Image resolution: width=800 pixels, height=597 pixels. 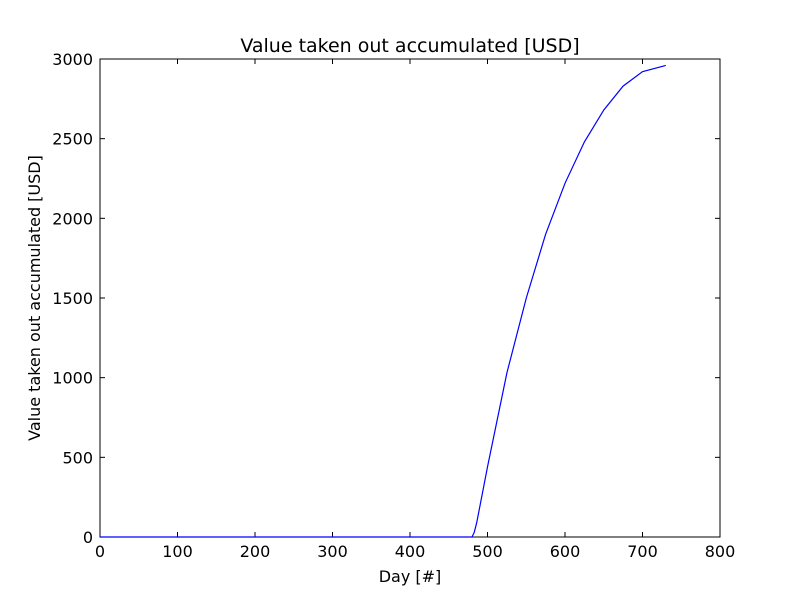 I want to click on x-tick-label: 800, so click(x=720, y=551).